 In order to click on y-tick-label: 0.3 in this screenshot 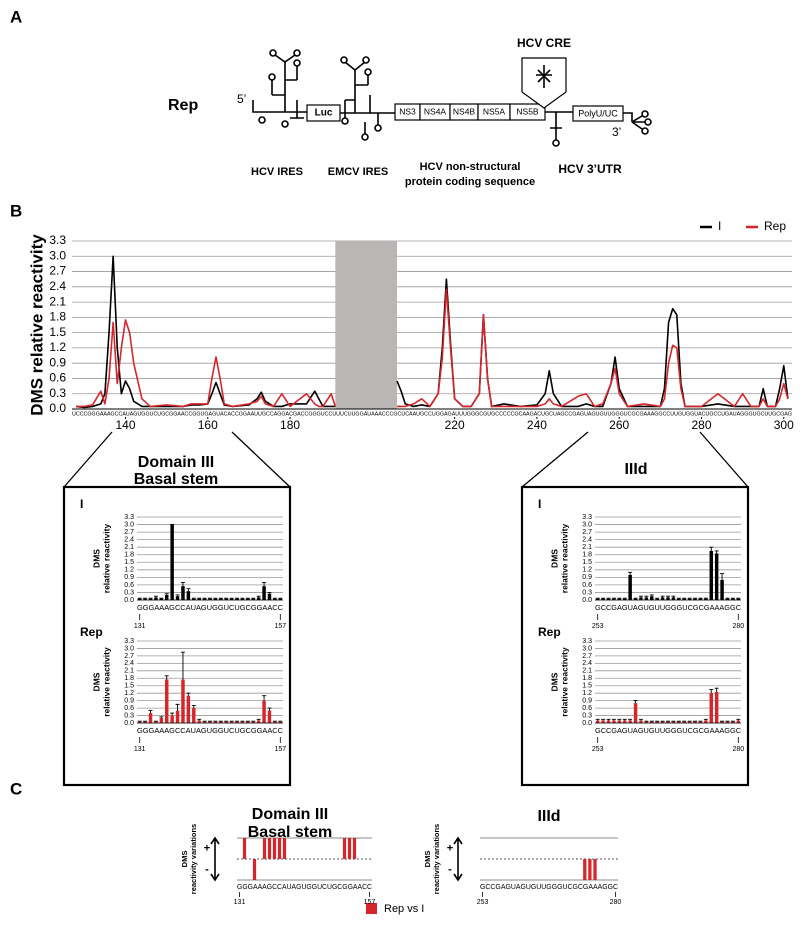, I will do `click(587, 592)`.